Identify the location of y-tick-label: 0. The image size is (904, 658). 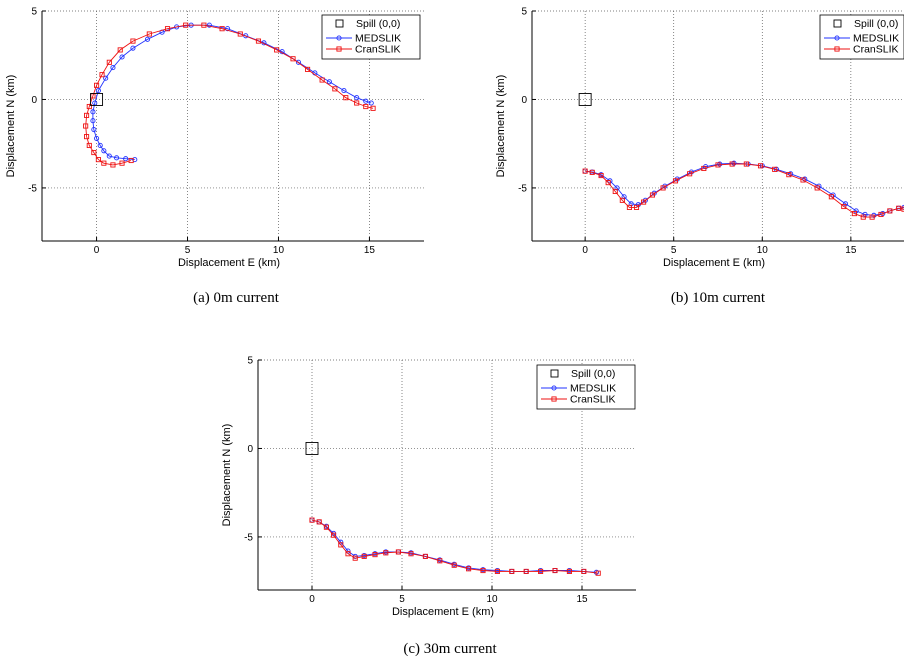
(250, 449).